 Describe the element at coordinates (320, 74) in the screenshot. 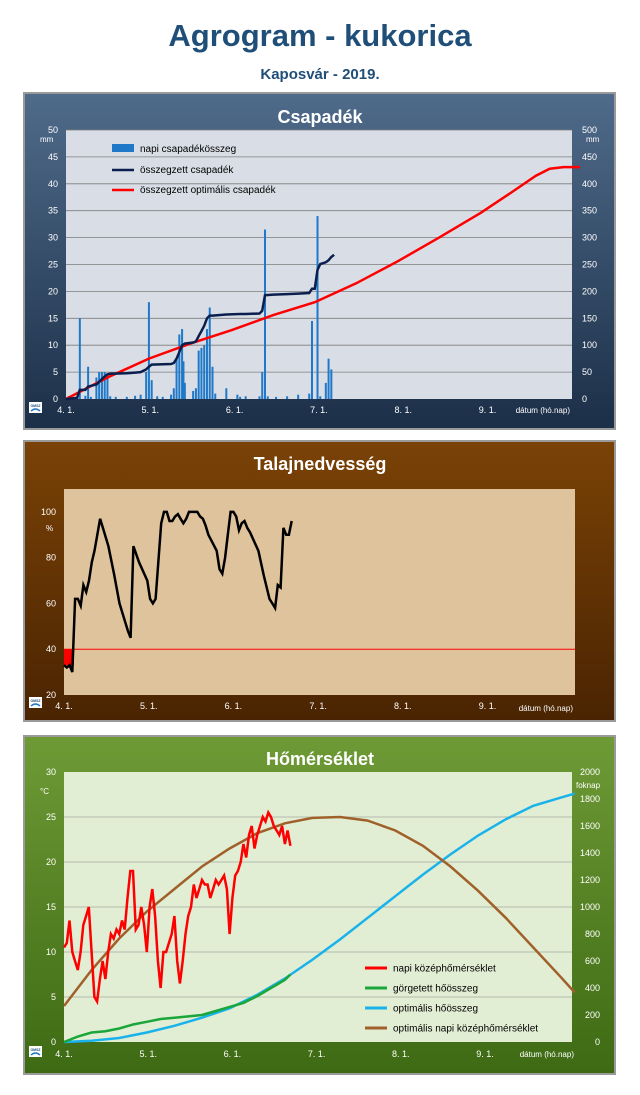

I see `page-subtitle: Kaposvár - 2019.` at that location.